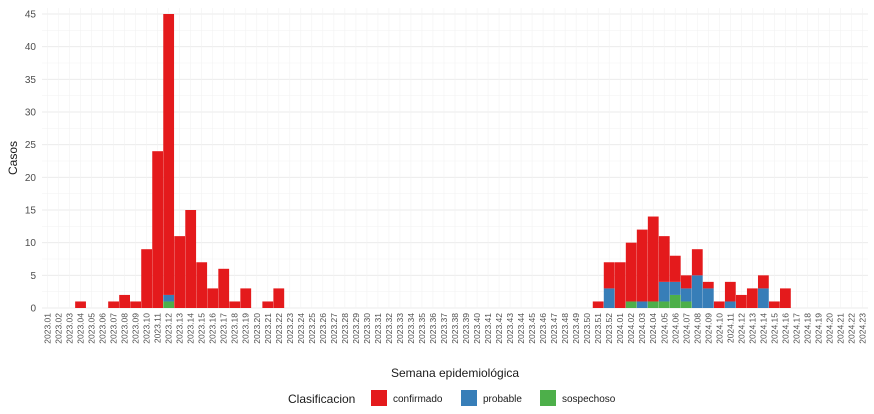  Describe the element at coordinates (818, 328) in the screenshot. I see `x-tick-label: 2024.19` at that location.